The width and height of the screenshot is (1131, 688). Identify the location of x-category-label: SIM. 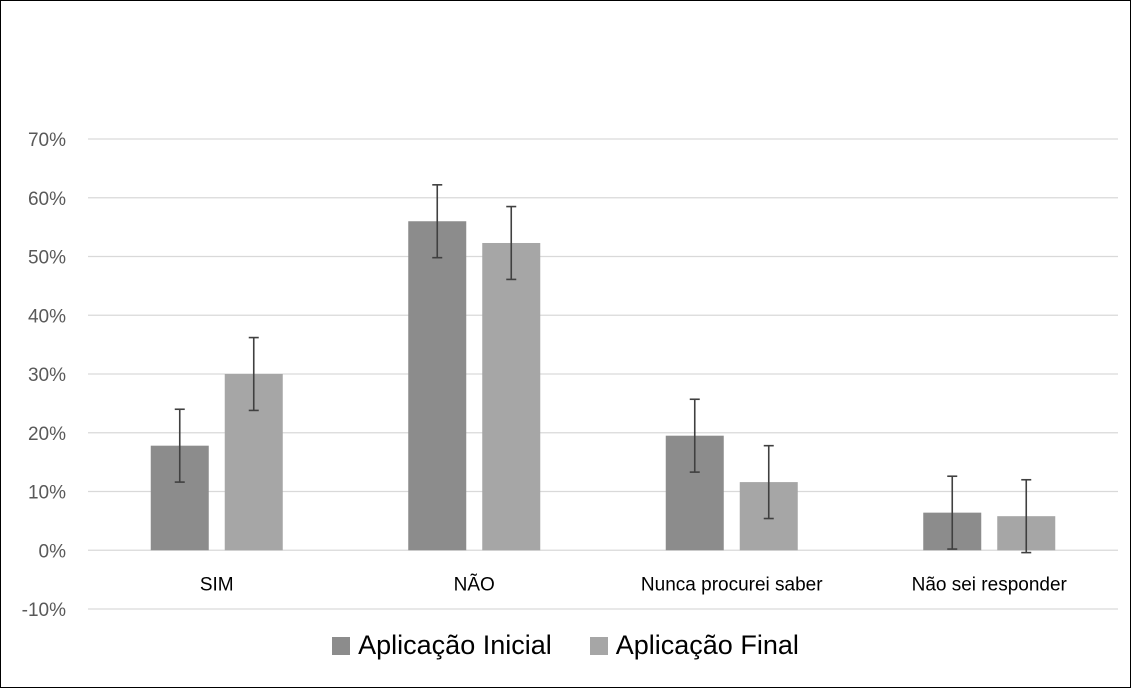
(217, 584).